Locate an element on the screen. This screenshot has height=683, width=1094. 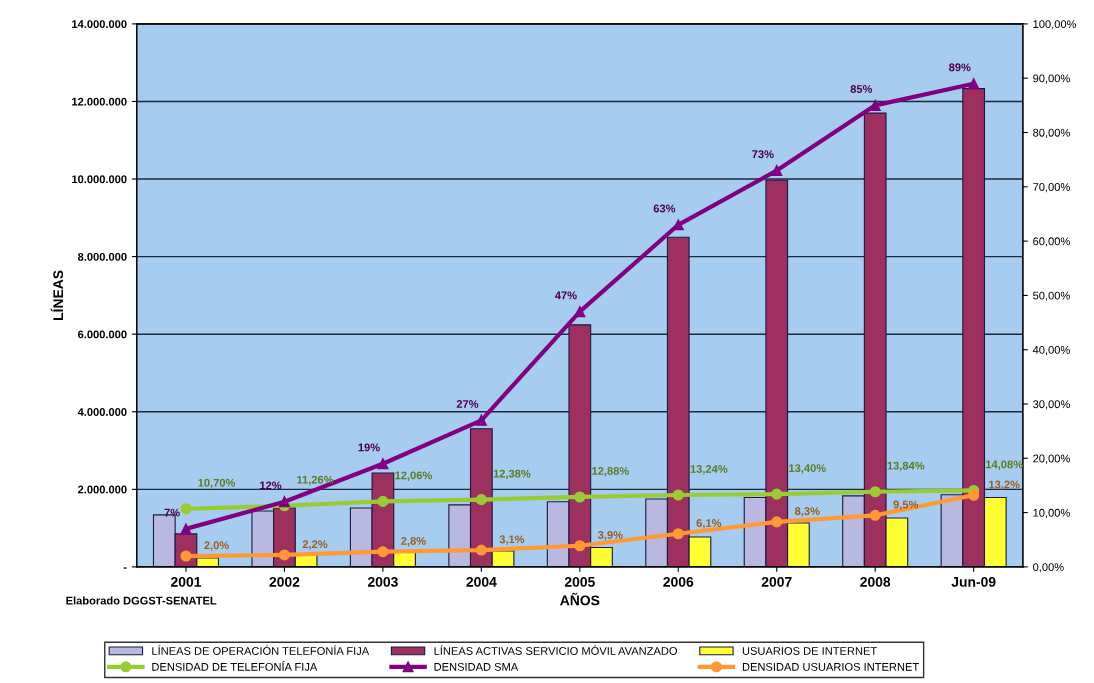
x-tick-label: Jun-09 is located at coordinates (973, 581).